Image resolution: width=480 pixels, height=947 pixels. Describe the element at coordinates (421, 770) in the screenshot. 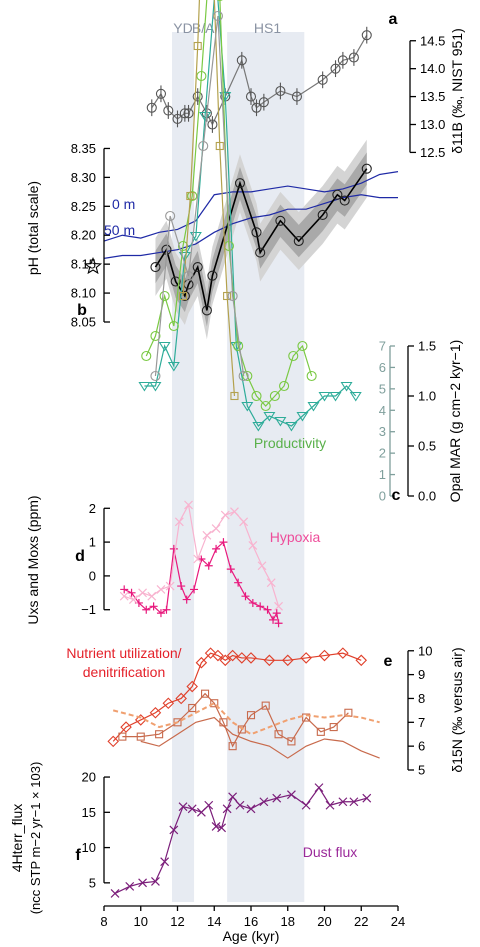

I see `panel-e-y-tick-label: 5` at that location.